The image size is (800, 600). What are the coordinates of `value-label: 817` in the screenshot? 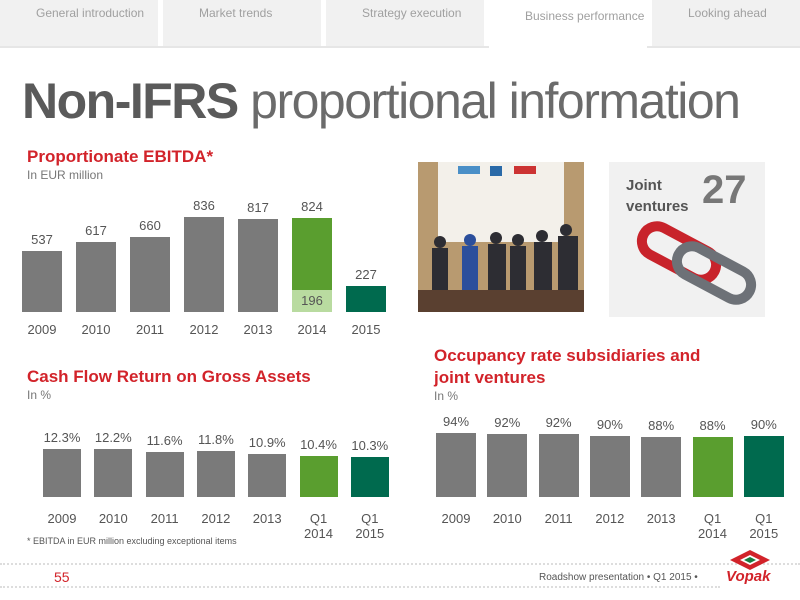 It's located at (258, 208).